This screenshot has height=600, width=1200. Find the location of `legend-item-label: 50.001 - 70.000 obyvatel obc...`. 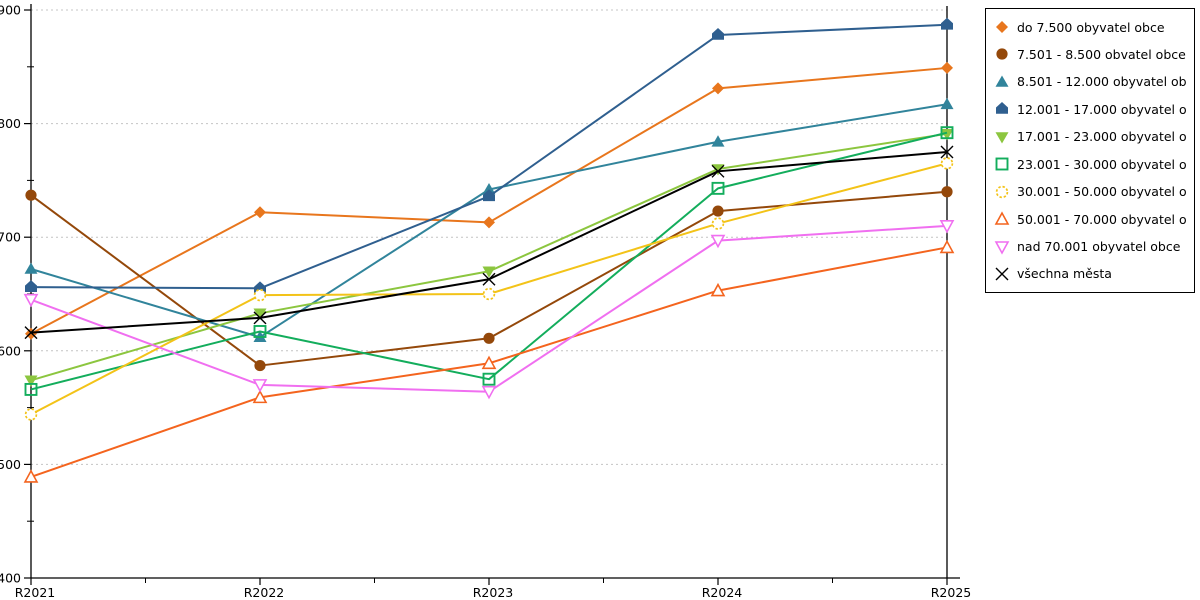

legend-item-label: 50.001 - 70.000 obyvatel obc... is located at coordinates (1101, 219).